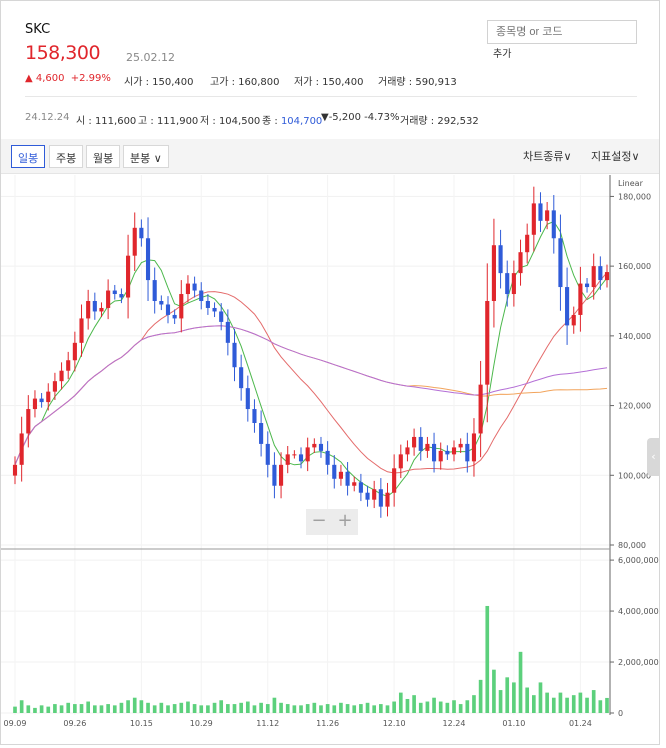  Describe the element at coordinates (547, 156) in the screenshot. I see `chart-type-menu: 차트종류∨` at that location.